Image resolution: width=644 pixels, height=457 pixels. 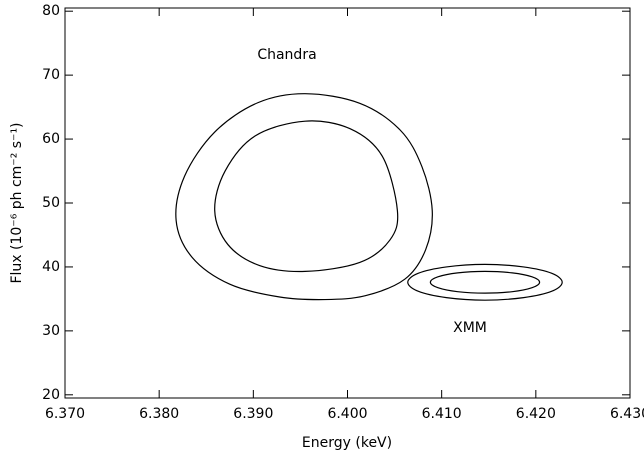 I want to click on y-tick-label: 20, so click(x=51, y=395).